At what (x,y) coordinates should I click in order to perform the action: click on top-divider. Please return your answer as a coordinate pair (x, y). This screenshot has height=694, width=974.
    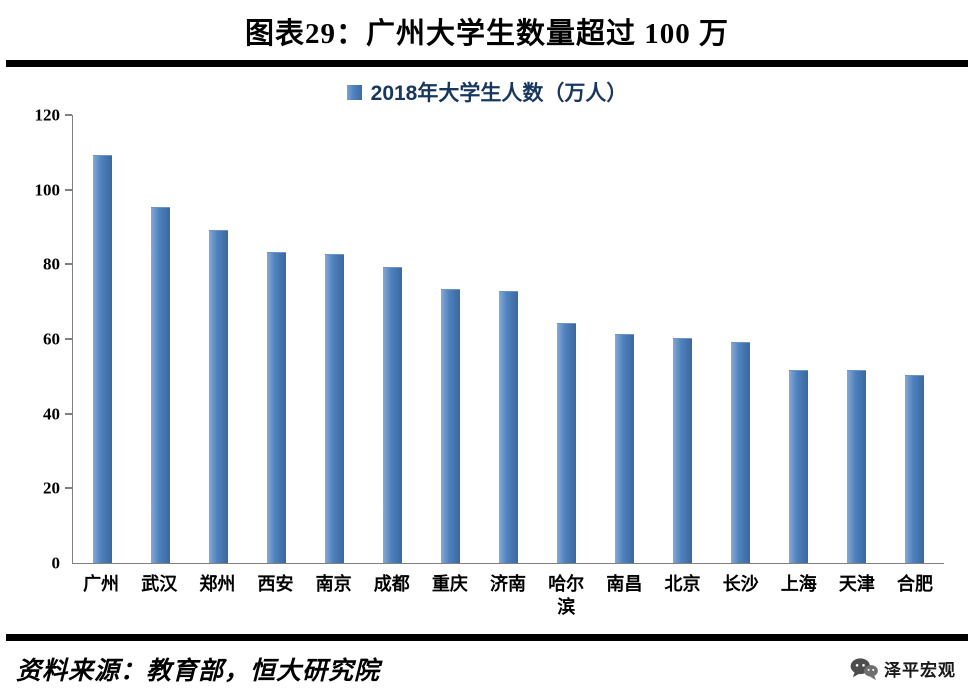
    Looking at the image, I should click on (487, 63).